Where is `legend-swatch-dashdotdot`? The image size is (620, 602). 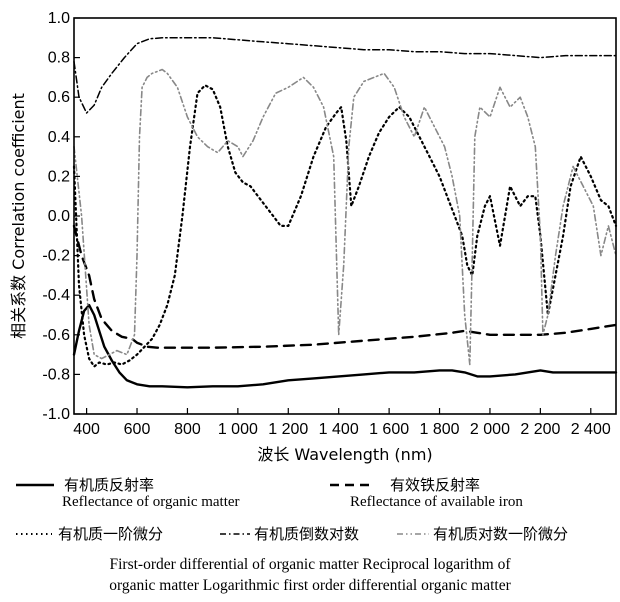 legend-swatch-dashdotdot is located at coordinates (413, 533).